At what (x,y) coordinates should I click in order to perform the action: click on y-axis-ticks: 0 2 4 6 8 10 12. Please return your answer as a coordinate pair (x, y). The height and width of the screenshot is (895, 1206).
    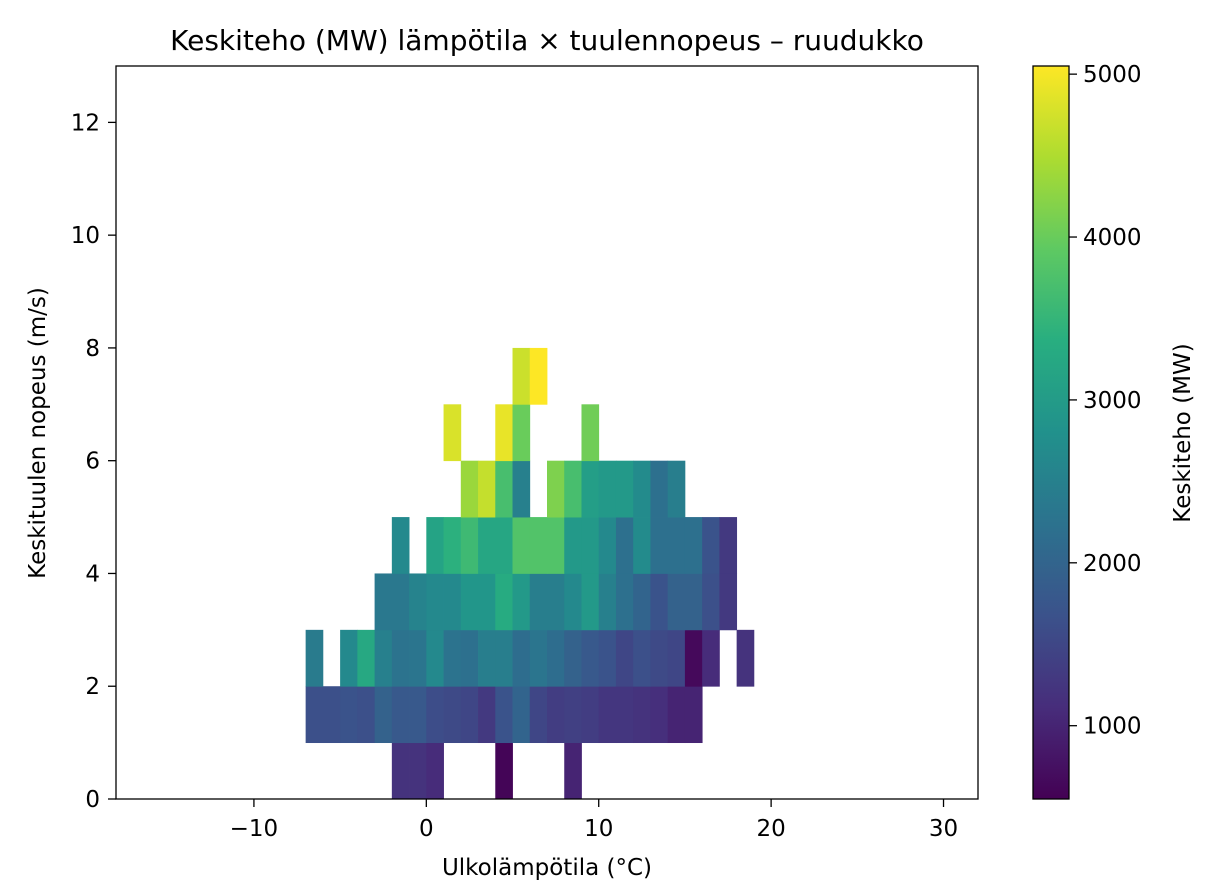
    Looking at the image, I should click on (93, 461).